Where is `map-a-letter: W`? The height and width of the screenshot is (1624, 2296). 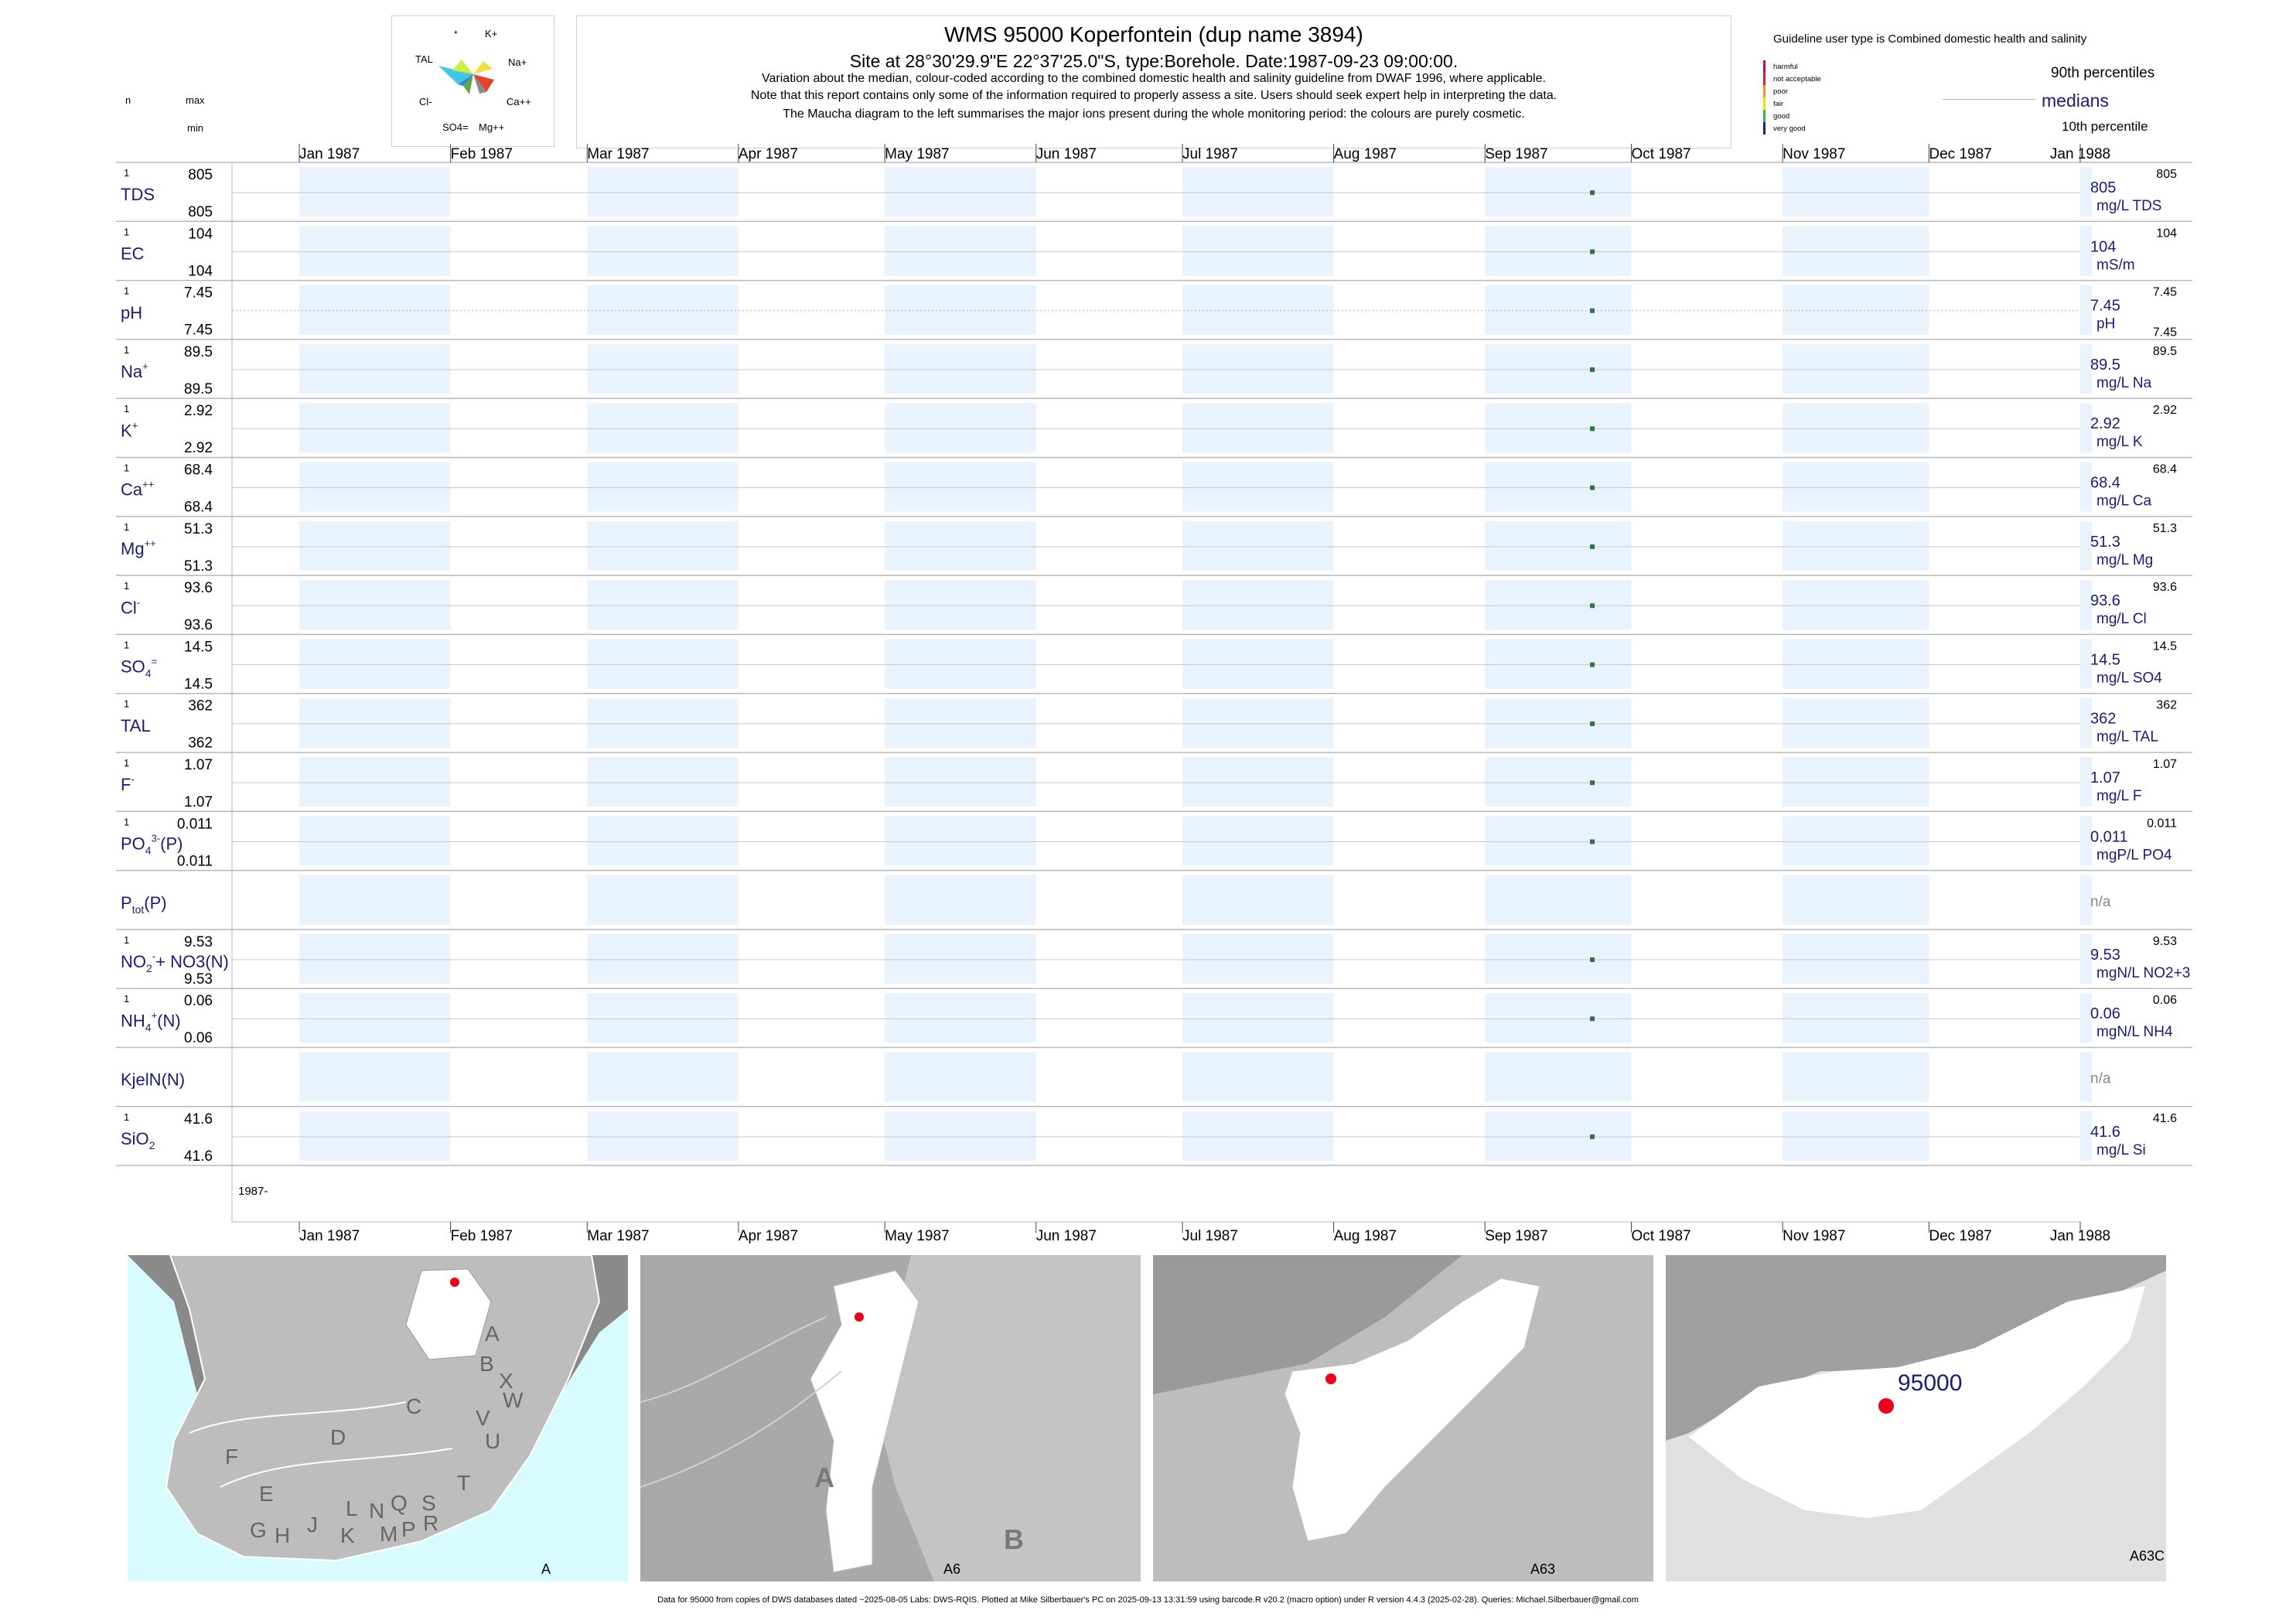
map-a-letter: W is located at coordinates (513, 1400).